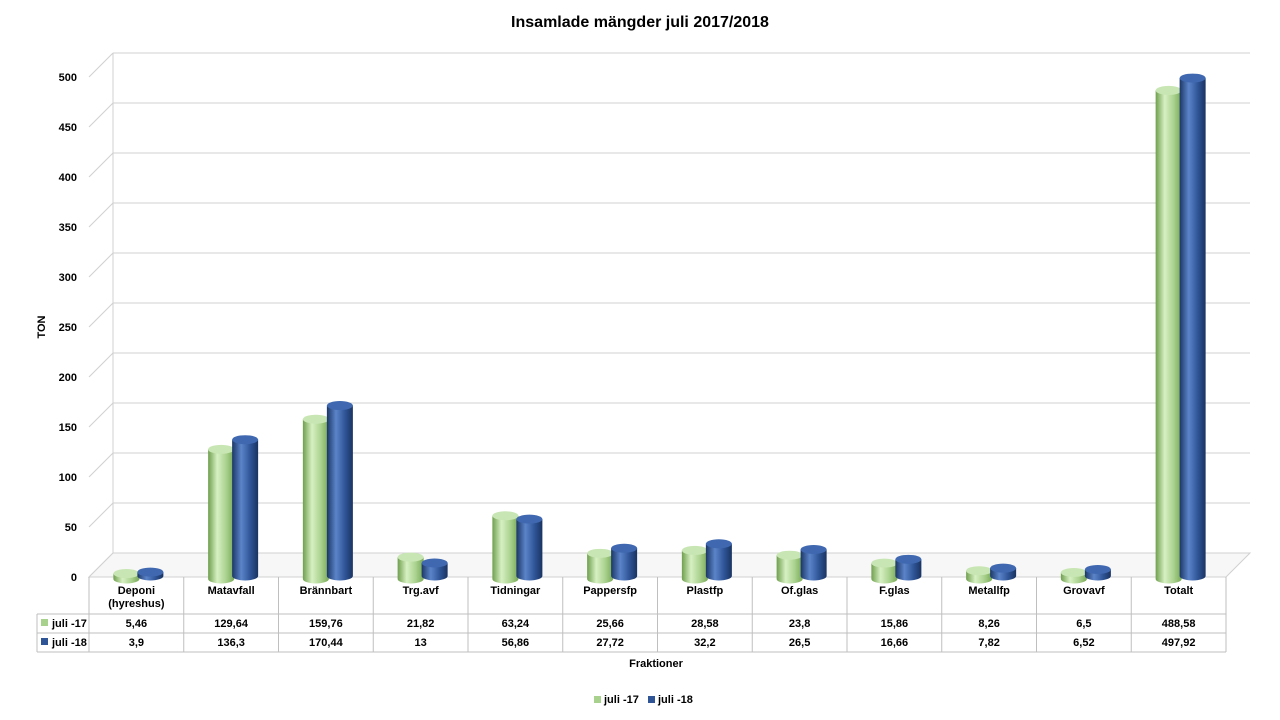 The height and width of the screenshot is (720, 1280). I want to click on y-tick-label: 300, so click(68, 278).